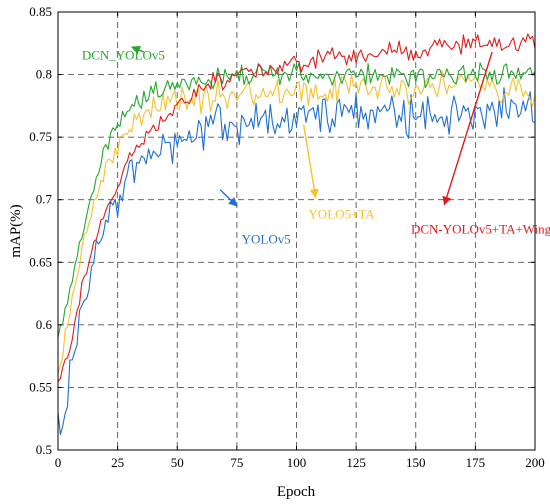  Describe the element at coordinates (40, 136) in the screenshot. I see `y-tick-label: 0.75` at that location.